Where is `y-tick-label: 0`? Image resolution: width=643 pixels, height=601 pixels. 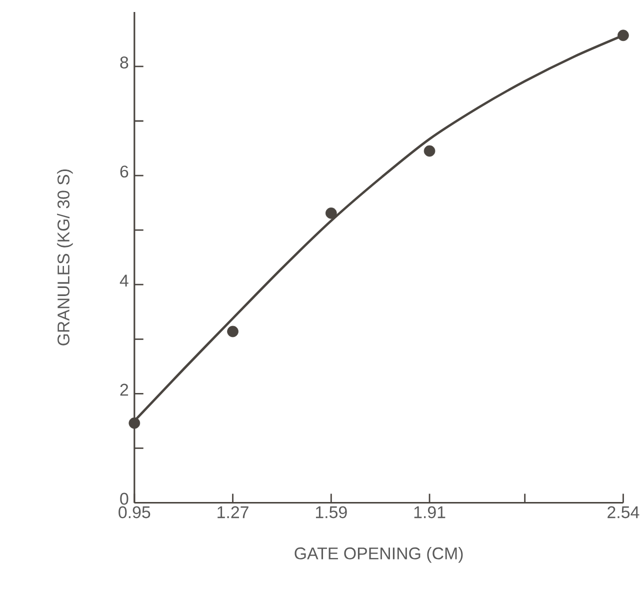
y-tick-label: 0 is located at coordinates (124, 498).